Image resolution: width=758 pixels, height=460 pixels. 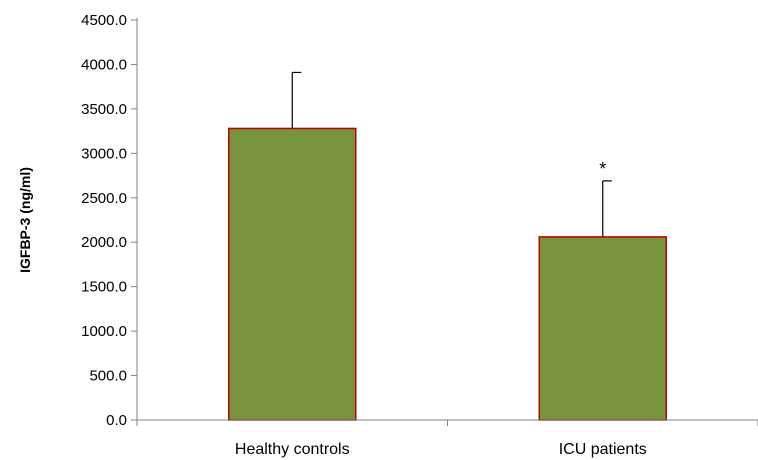 I want to click on y-tick-label: 500.0, so click(x=108, y=376).